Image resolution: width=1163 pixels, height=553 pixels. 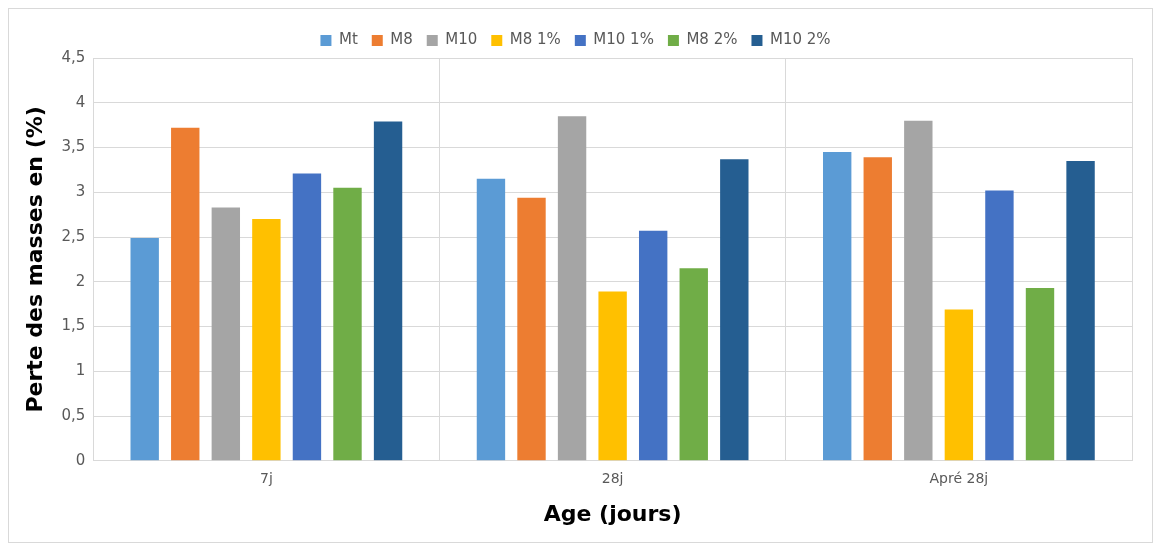 I want to click on legend-label: M8, so click(x=401, y=39).